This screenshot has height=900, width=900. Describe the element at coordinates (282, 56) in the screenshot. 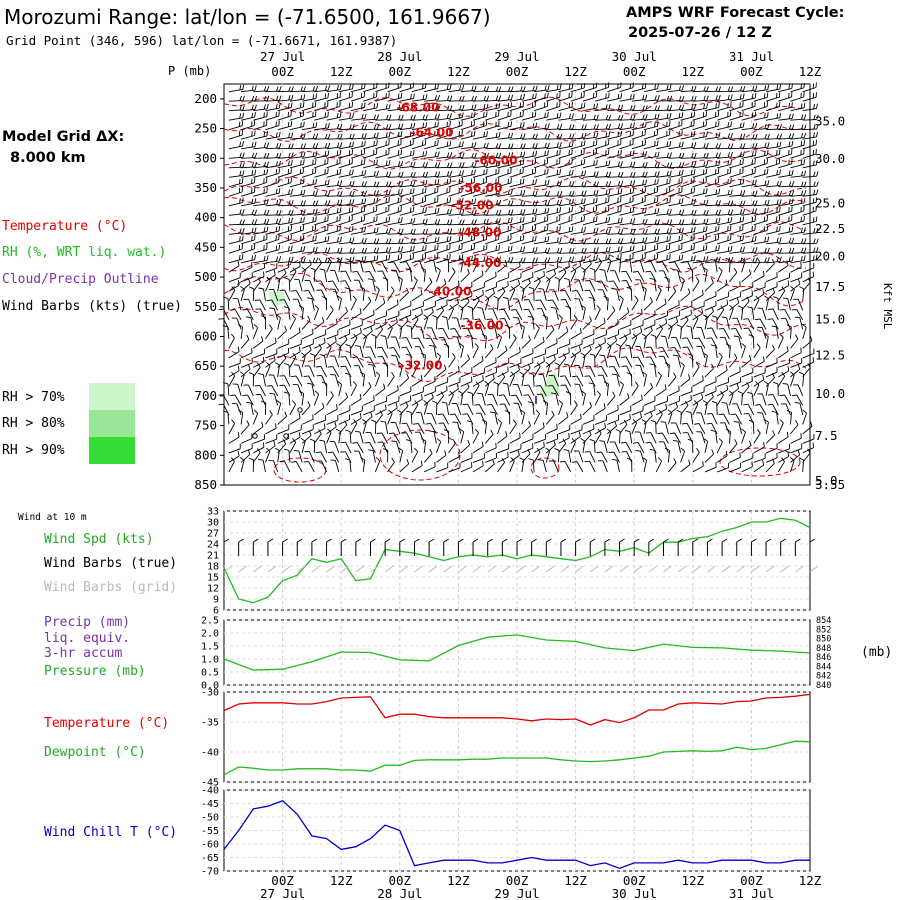

I see `top-day-label: 27 Jul` at that location.